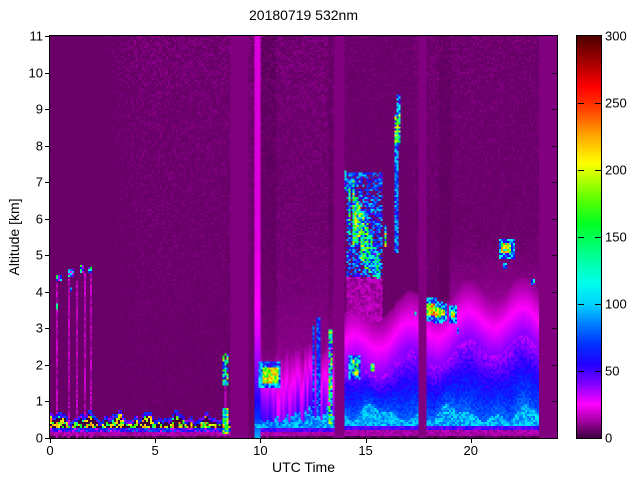  Describe the element at coordinates (39, 219) in the screenshot. I see `y-tick-label: 6` at that location.